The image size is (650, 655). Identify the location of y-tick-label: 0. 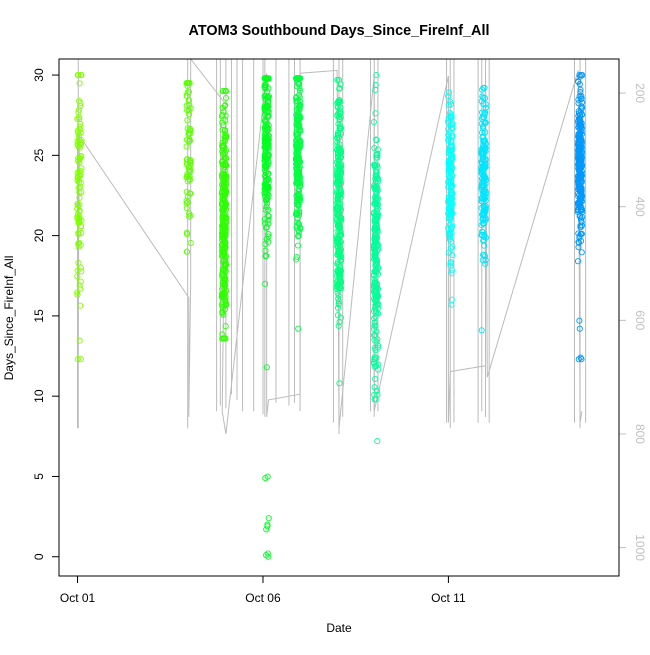
(39, 556).